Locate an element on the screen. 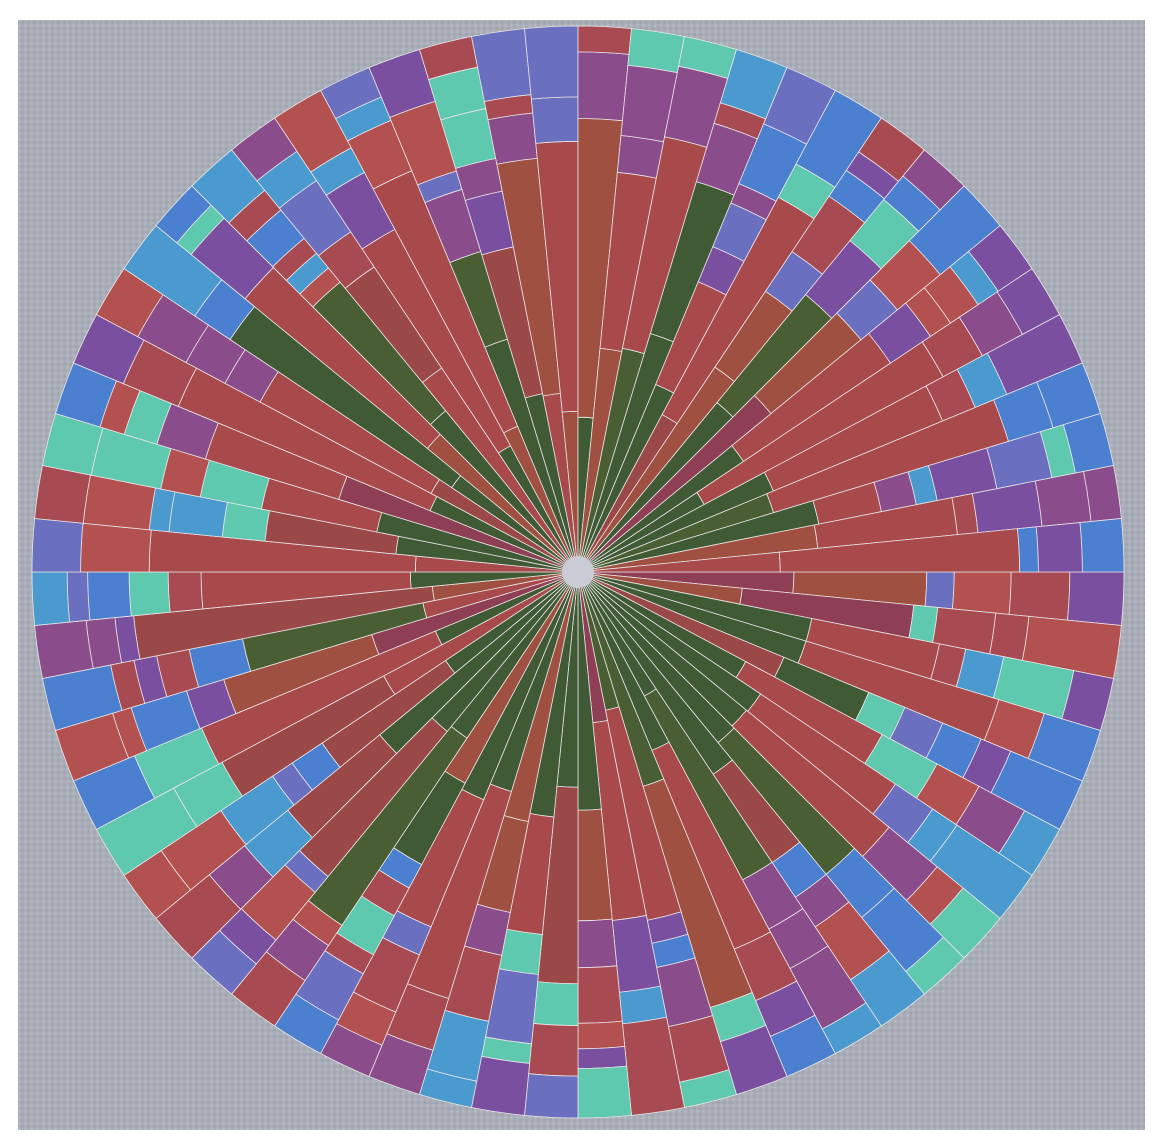 The image size is (1151, 1141). center-knot is located at coordinates (578, 572).